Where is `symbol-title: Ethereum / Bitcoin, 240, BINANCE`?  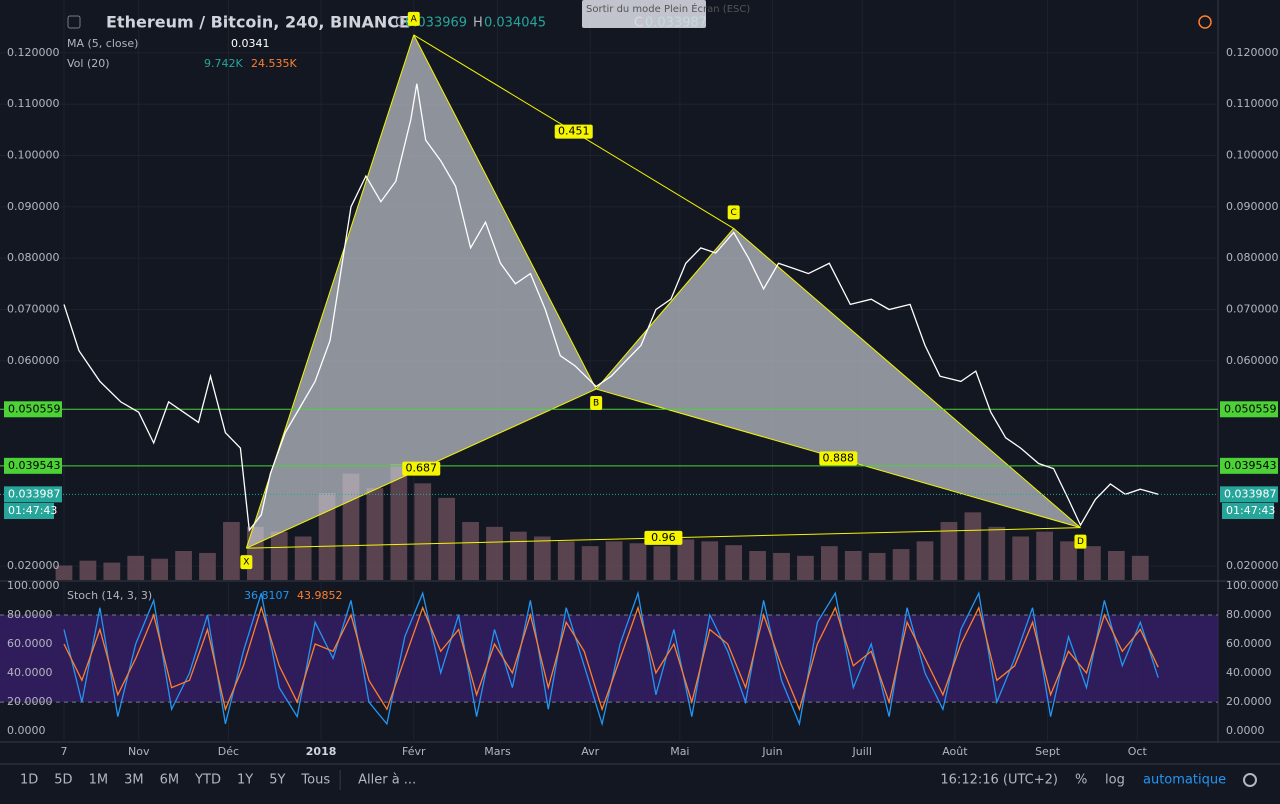 symbol-title: Ethereum / Bitcoin, 240, BINANCE is located at coordinates (258, 22).